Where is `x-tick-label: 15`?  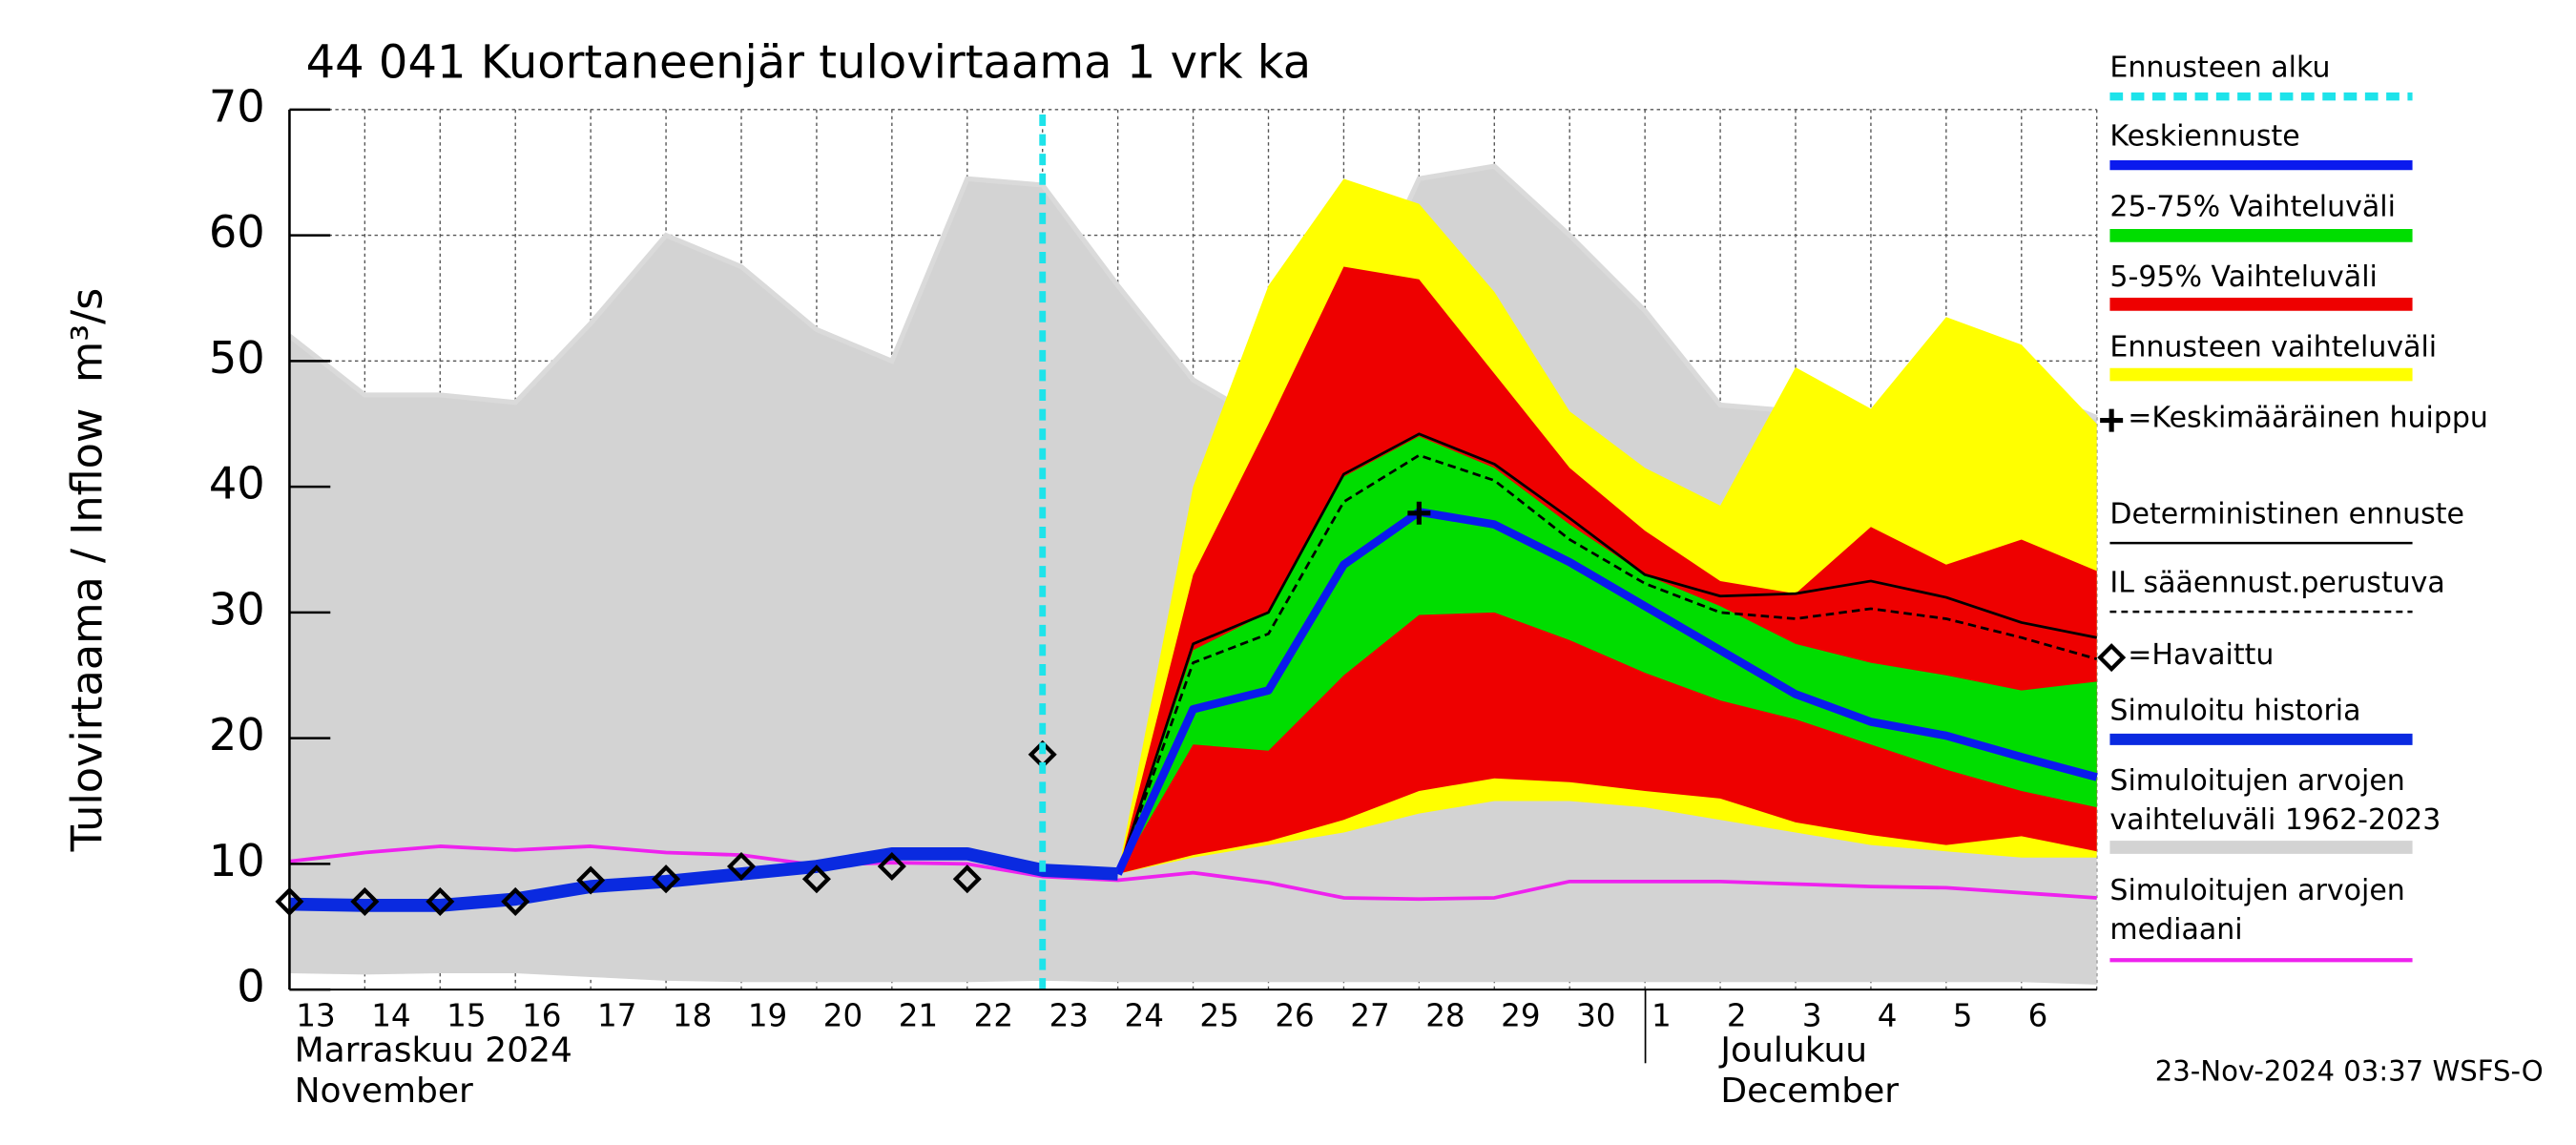
x-tick-label: 15 is located at coordinates (466, 1015).